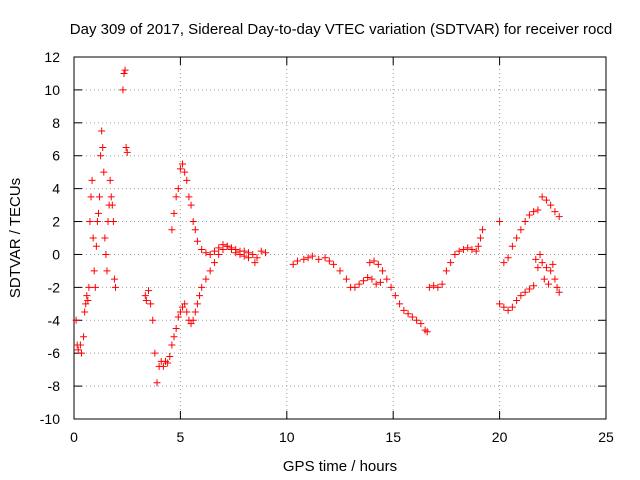  Describe the element at coordinates (56, 222) in the screenshot. I see `y-tick-label: 2` at that location.